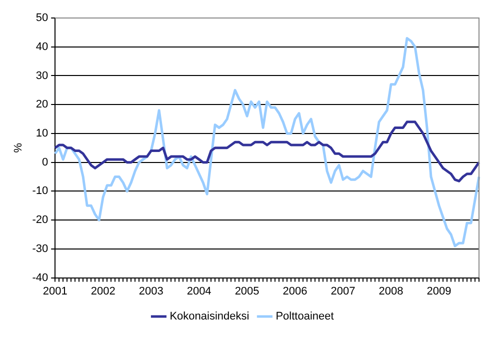 This screenshot has height=340, width=497. What do you see at coordinates (42, 104) in the screenshot?
I see `y-tick-label: 20` at bounding box center [42, 104].